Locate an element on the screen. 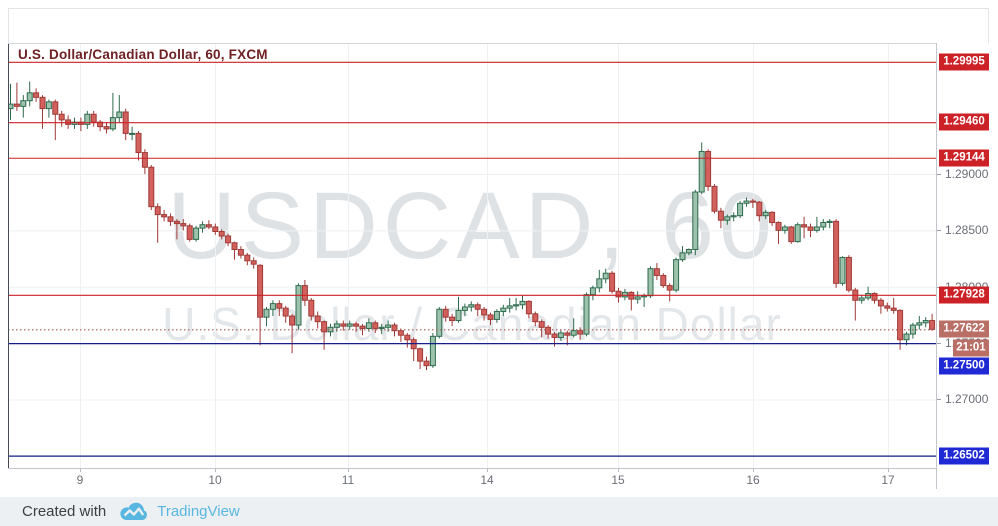  time-tick-label: 15 is located at coordinates (618, 480).